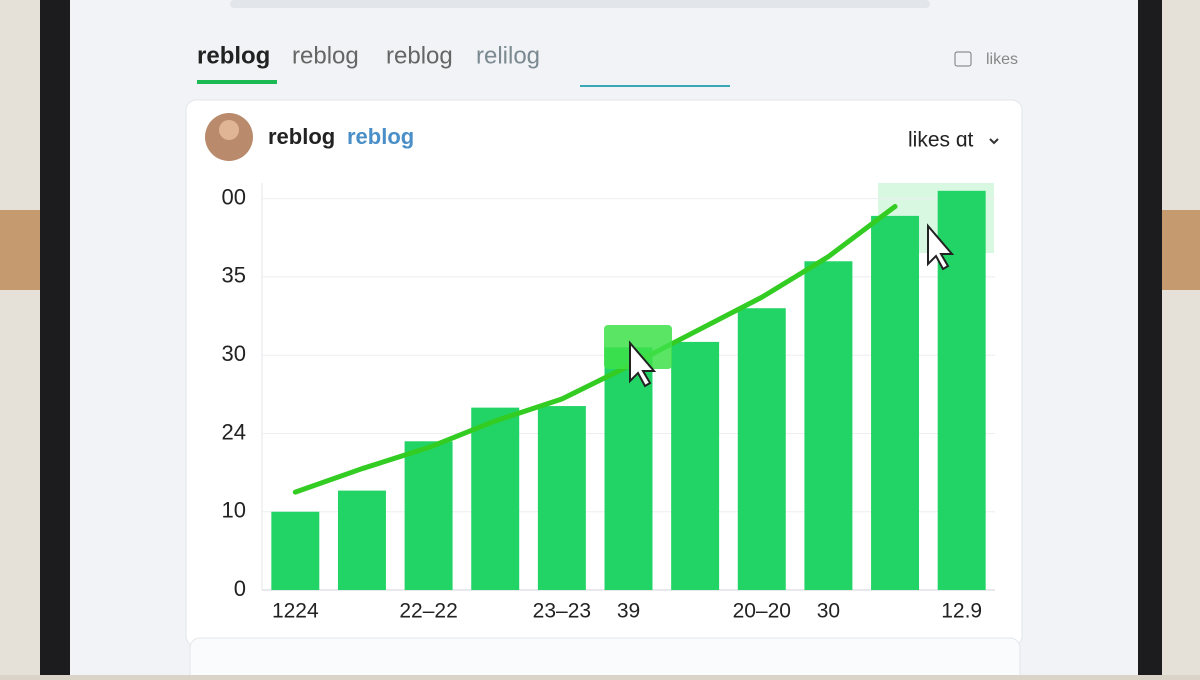 Image resolution: width=1200 pixels, height=680 pixels. What do you see at coordinates (994, 141) in the screenshot?
I see `dropdown-caret` at bounding box center [994, 141].